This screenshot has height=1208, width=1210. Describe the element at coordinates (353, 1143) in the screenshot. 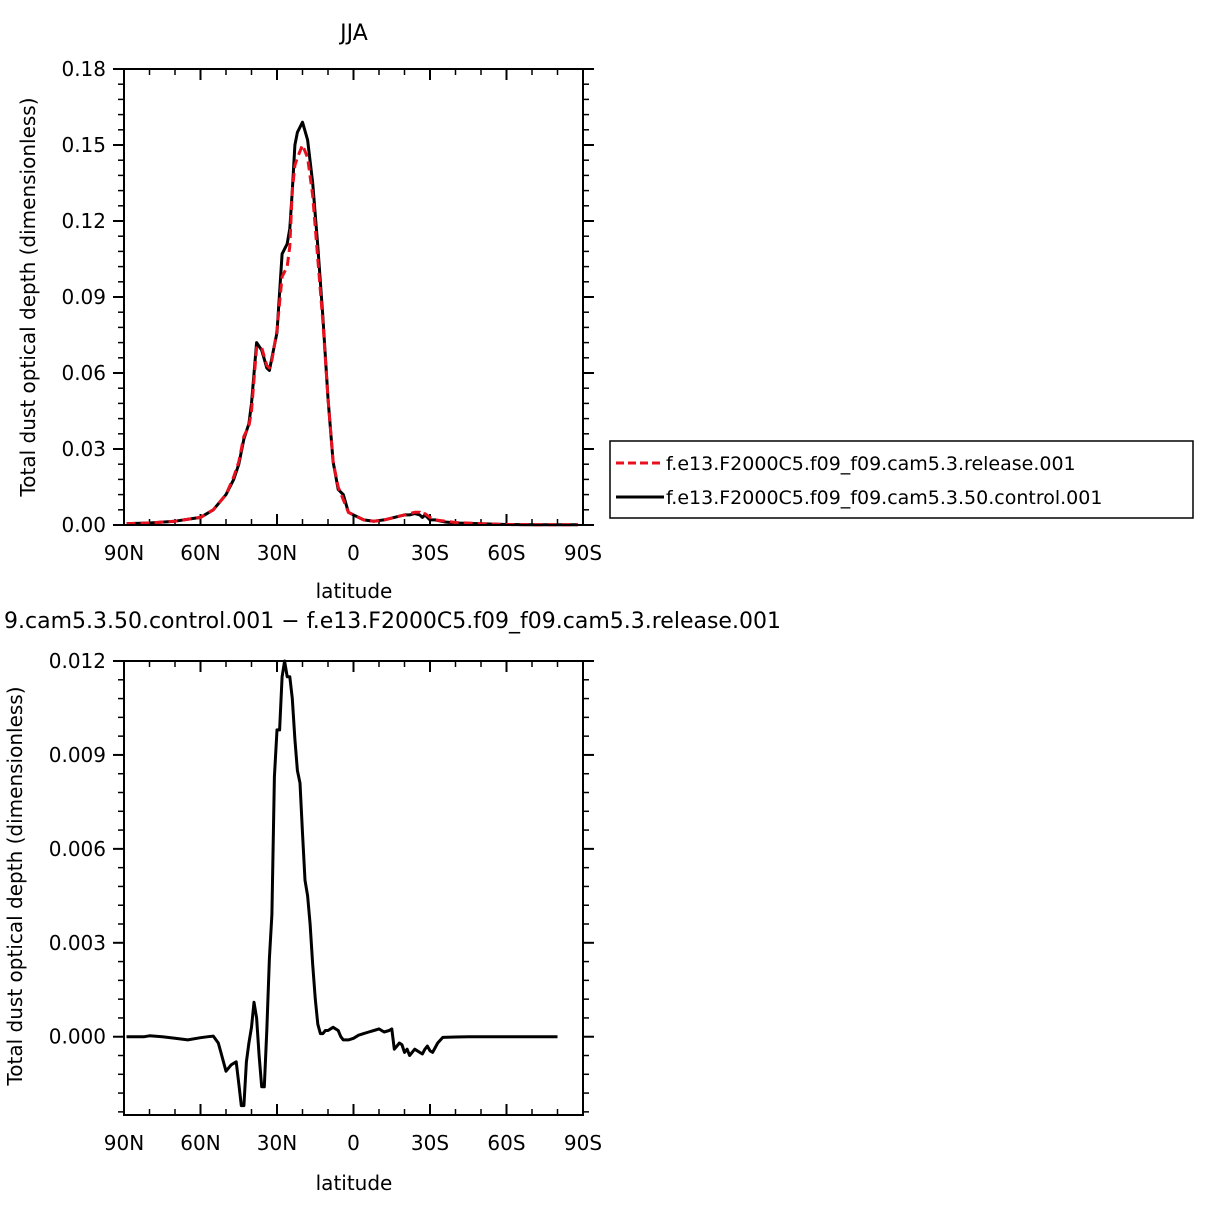

I see `bottom-x-tick-label: 0` at that location.